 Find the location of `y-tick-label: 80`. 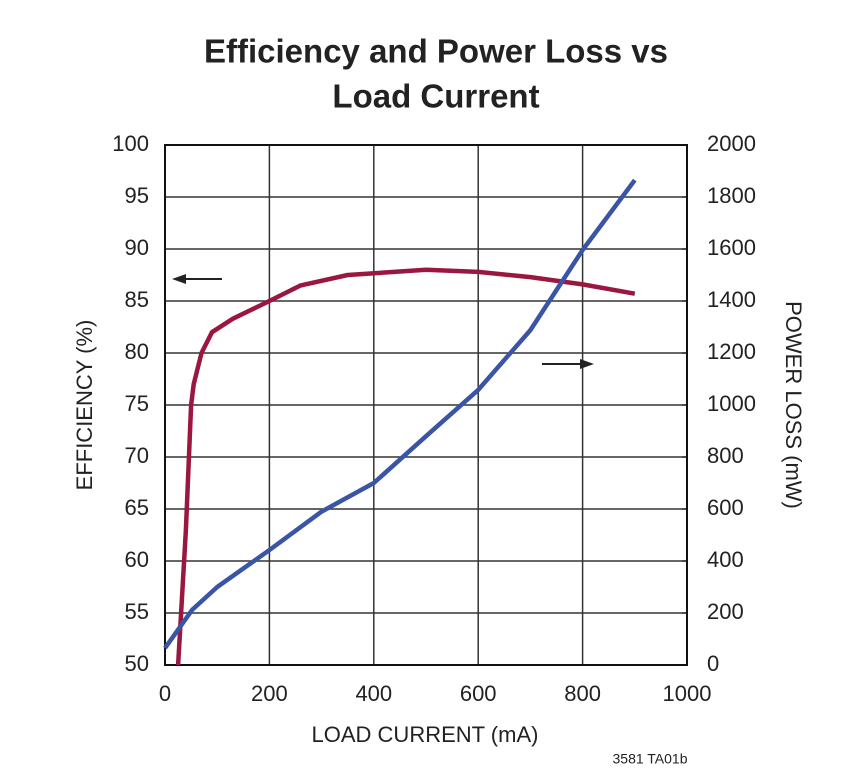

y-tick-label: 80 is located at coordinates (137, 351).